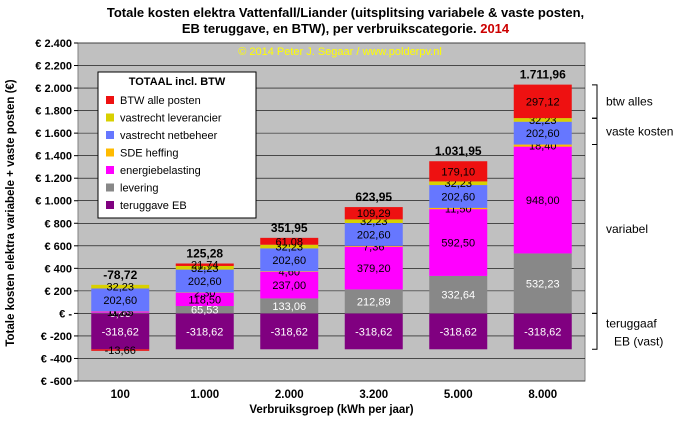 This screenshot has width=691, height=421. I want to click on total-label-1: 125,28, so click(204, 253).